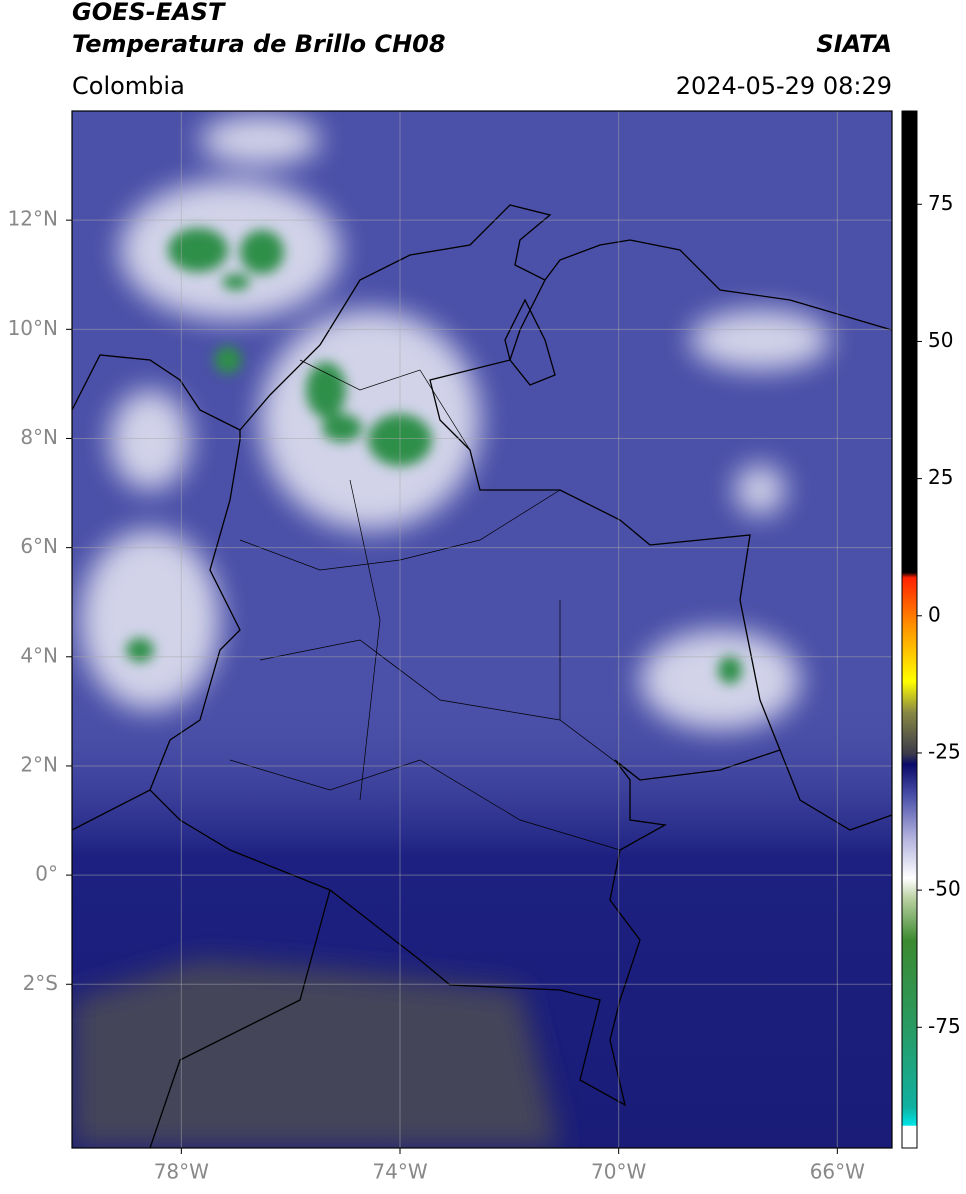  I want to click on y-tick-label: 6°N, so click(39, 546).